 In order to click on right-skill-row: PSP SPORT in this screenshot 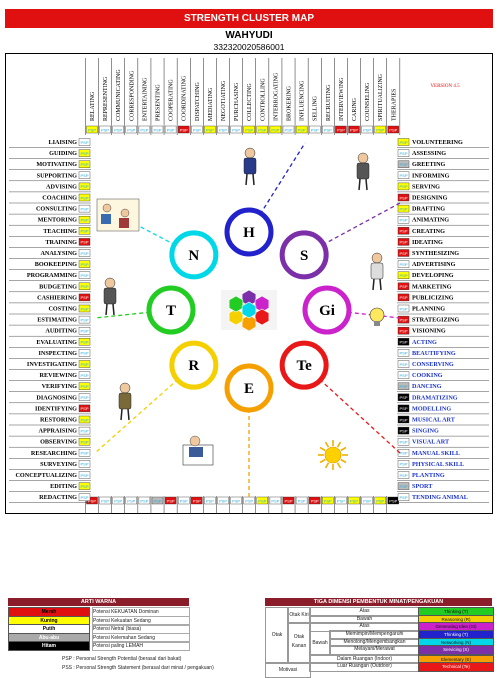, I will do `click(443, 487)`.